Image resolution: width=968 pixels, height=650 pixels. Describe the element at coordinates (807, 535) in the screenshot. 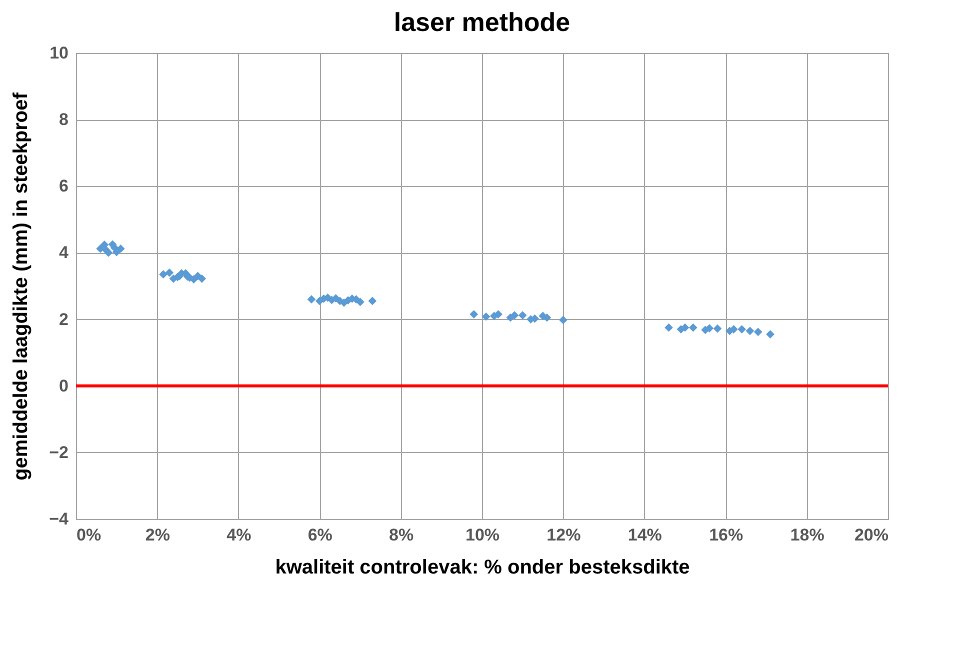

I see `x-tick-label: 18%` at that location.